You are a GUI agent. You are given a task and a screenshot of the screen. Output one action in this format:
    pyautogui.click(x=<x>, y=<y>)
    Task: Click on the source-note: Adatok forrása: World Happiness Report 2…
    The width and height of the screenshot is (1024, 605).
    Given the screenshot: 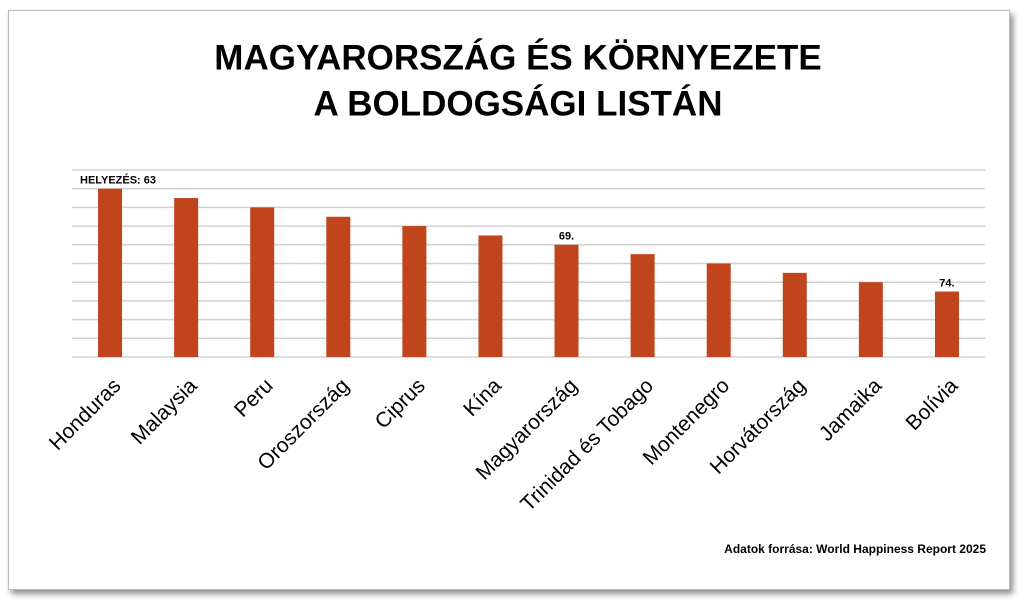 What is the action you would take?
    pyautogui.click(x=855, y=549)
    